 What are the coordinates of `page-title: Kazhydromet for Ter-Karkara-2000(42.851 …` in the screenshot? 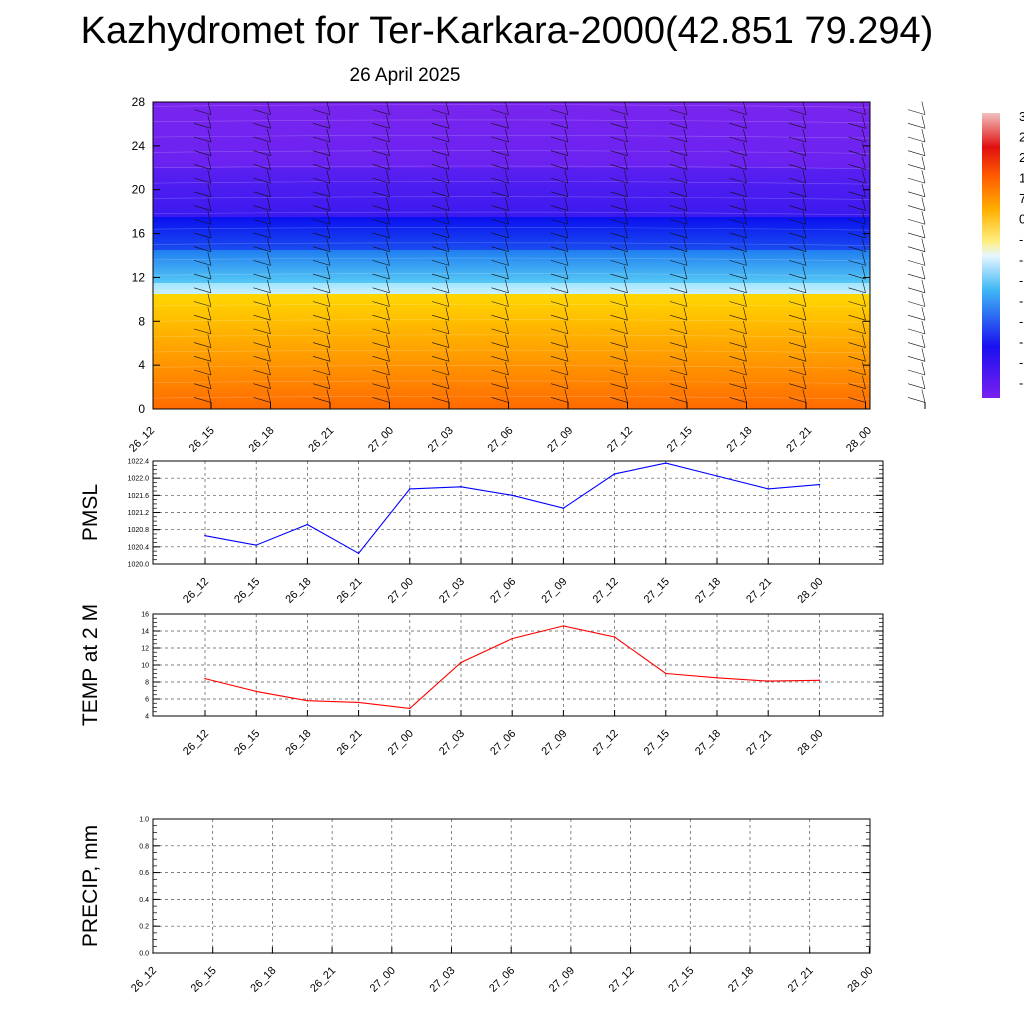 It's located at (507, 31).